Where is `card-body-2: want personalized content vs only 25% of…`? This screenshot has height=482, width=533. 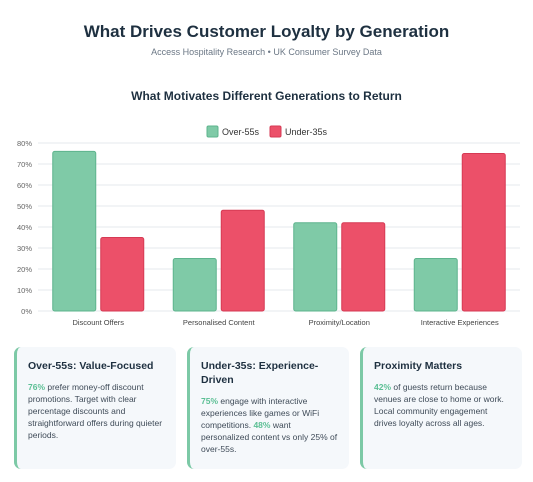
card-body-2: want personalized content vs only 25% of… is located at coordinates (269, 437).